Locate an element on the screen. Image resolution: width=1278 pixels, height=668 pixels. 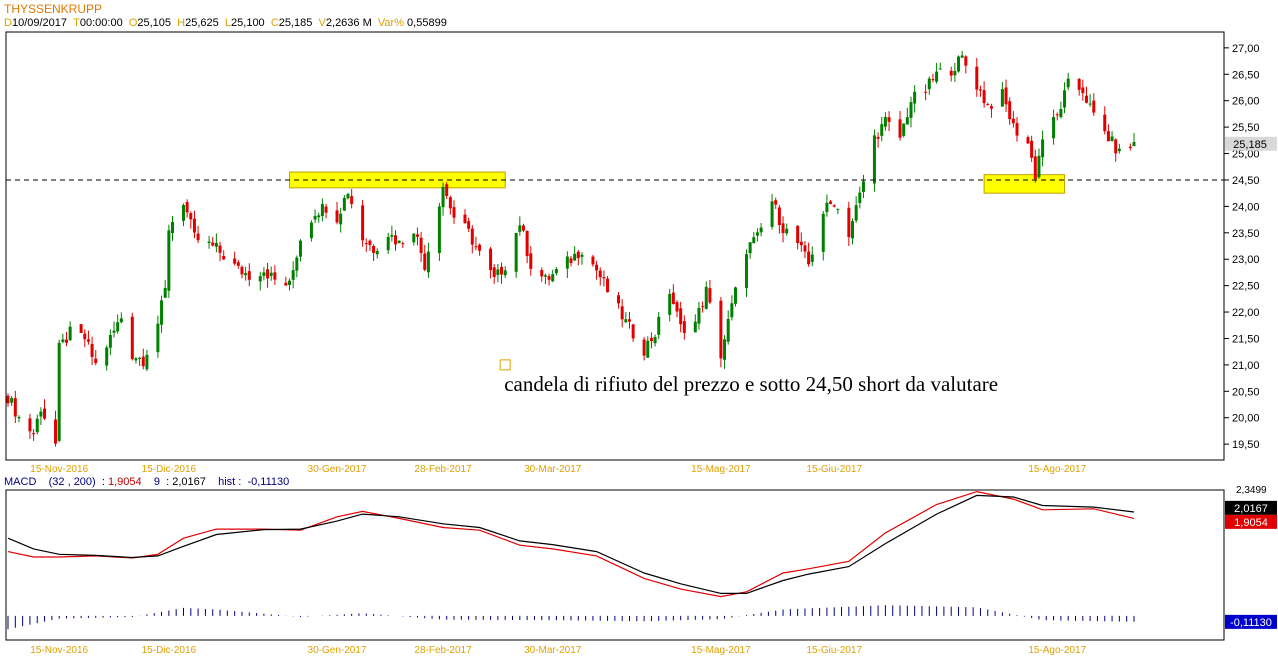
macd-params: (32 , 200) is located at coordinates (72, 482).